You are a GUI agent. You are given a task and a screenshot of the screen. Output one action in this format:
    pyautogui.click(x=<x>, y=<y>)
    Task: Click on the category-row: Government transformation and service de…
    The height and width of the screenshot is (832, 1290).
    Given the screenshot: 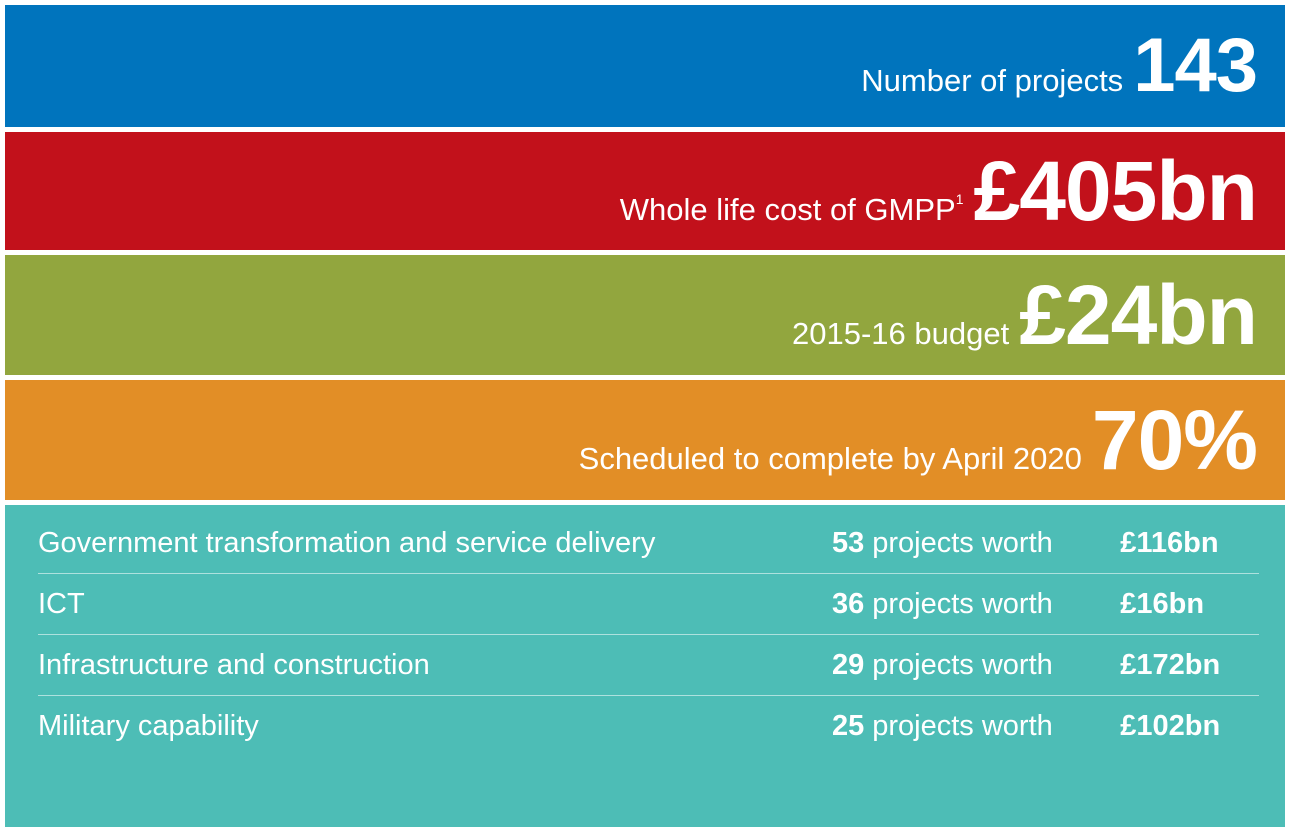 What is the action you would take?
    pyautogui.click(x=648, y=543)
    